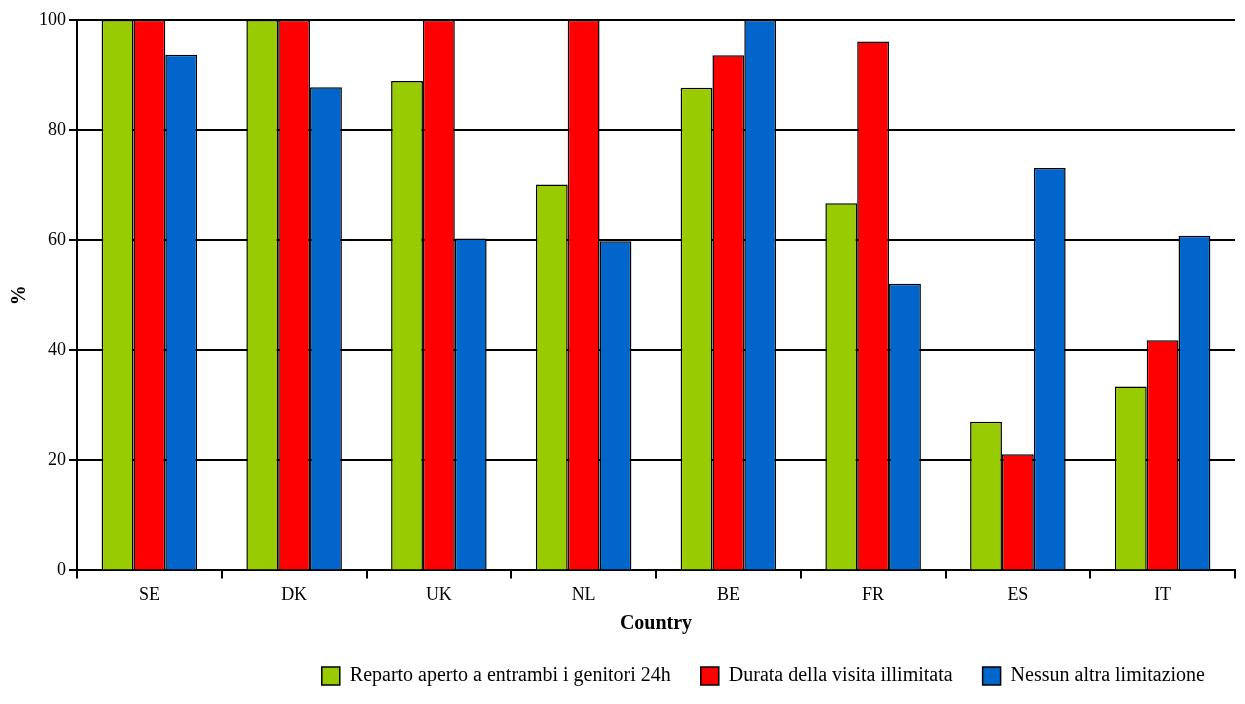 The width and height of the screenshot is (1245, 704). What do you see at coordinates (1163, 593) in the screenshot?
I see `x-tick-label: IT` at bounding box center [1163, 593].